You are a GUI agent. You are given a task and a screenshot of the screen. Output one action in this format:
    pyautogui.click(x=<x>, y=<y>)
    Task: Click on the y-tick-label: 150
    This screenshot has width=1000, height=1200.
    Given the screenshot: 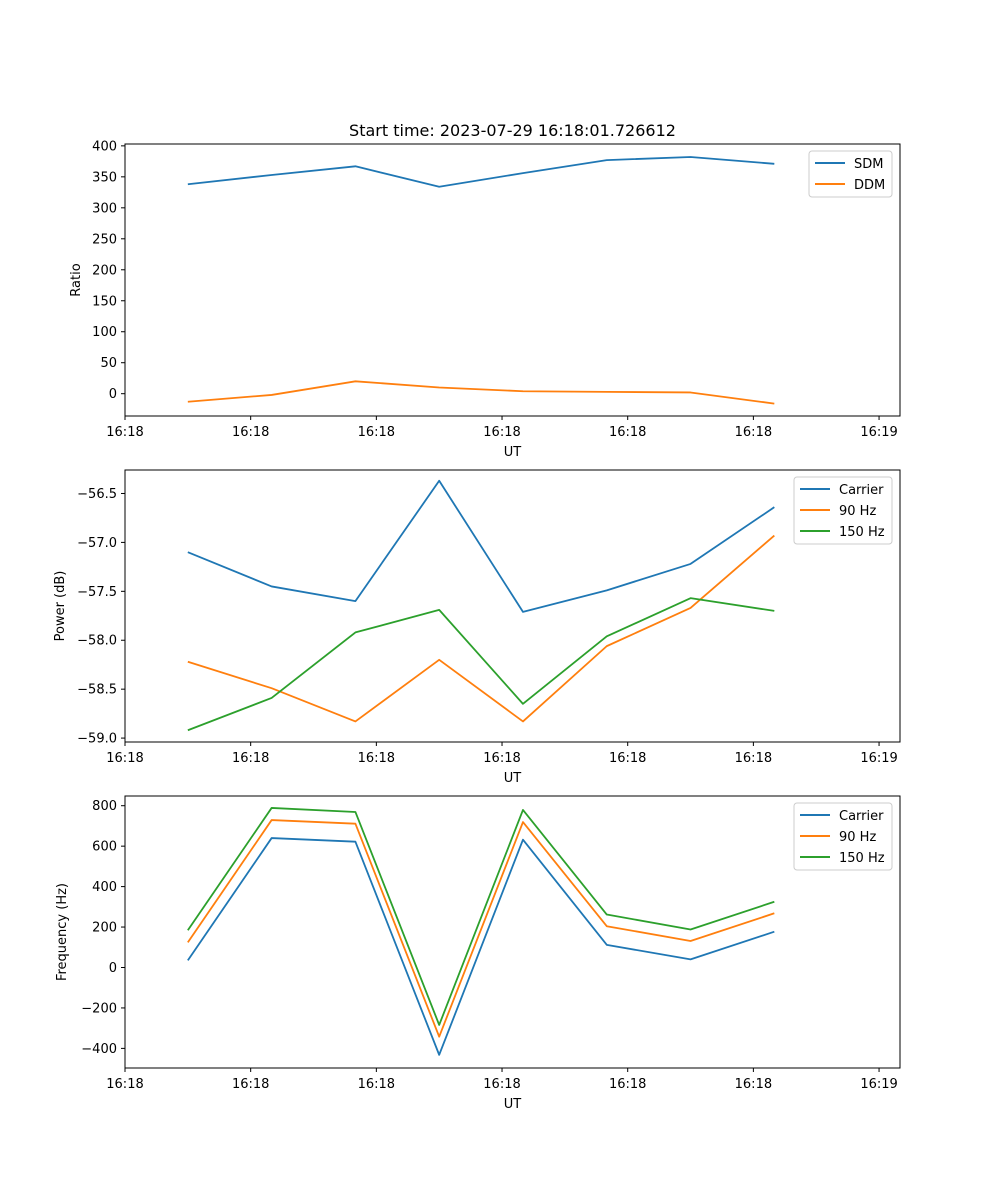 What is the action you would take?
    pyautogui.click(x=104, y=301)
    